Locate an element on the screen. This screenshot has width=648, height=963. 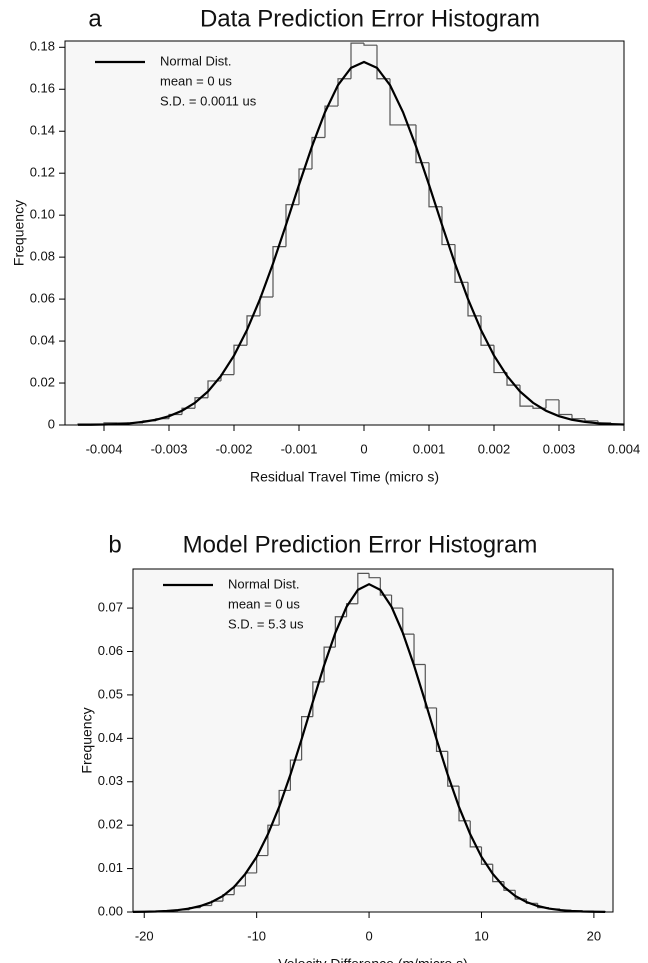
x-tick-label: -0.001 is located at coordinates (299, 448).